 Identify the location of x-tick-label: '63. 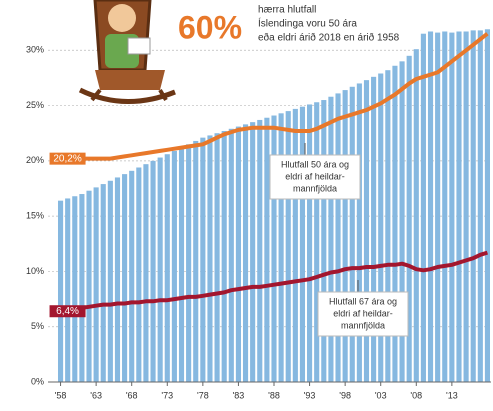
(96, 395).